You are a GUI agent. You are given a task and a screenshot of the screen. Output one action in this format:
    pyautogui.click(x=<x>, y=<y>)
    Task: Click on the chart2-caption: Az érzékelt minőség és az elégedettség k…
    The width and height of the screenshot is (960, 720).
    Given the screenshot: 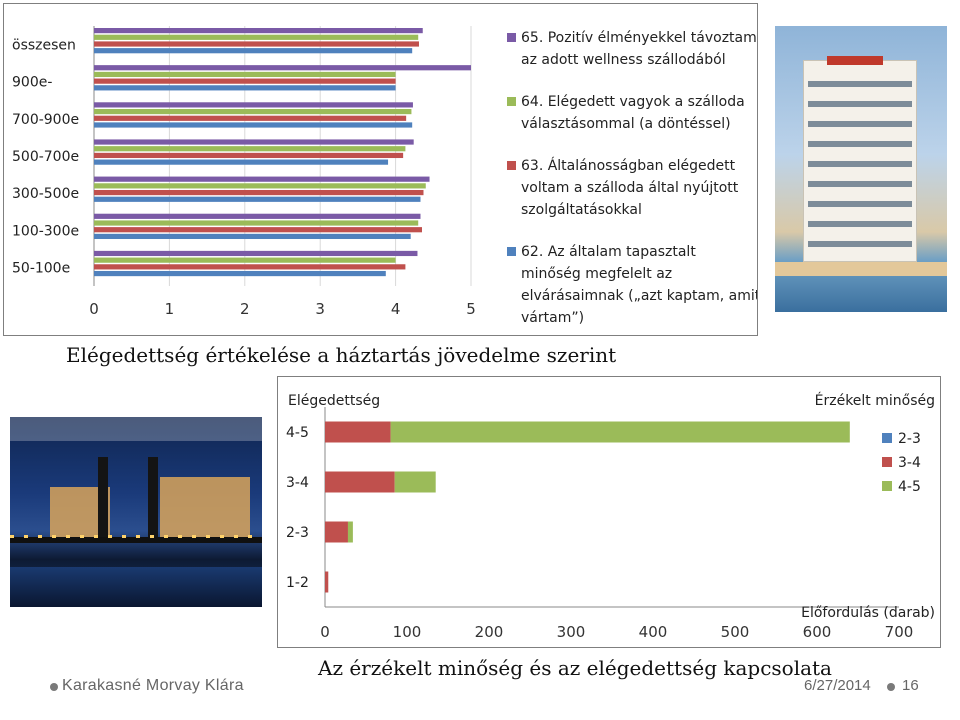 What is the action you would take?
    pyautogui.click(x=575, y=668)
    